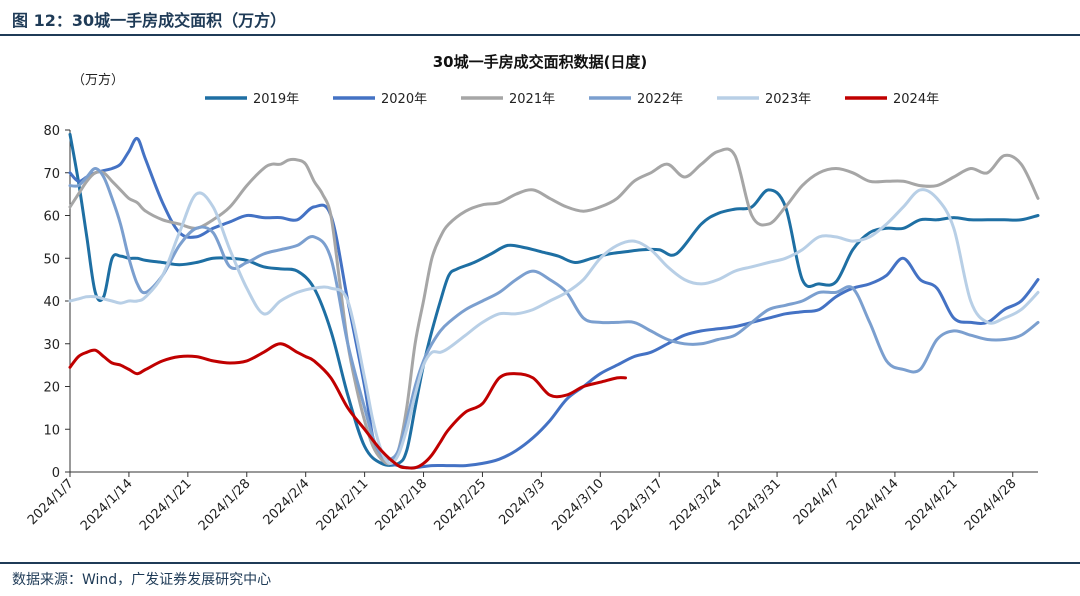 The width and height of the screenshot is (1080, 596). What do you see at coordinates (149, 20) in the screenshot?
I see `figure-title: 图 12：30城一手房成交面积（万方）` at bounding box center [149, 20].